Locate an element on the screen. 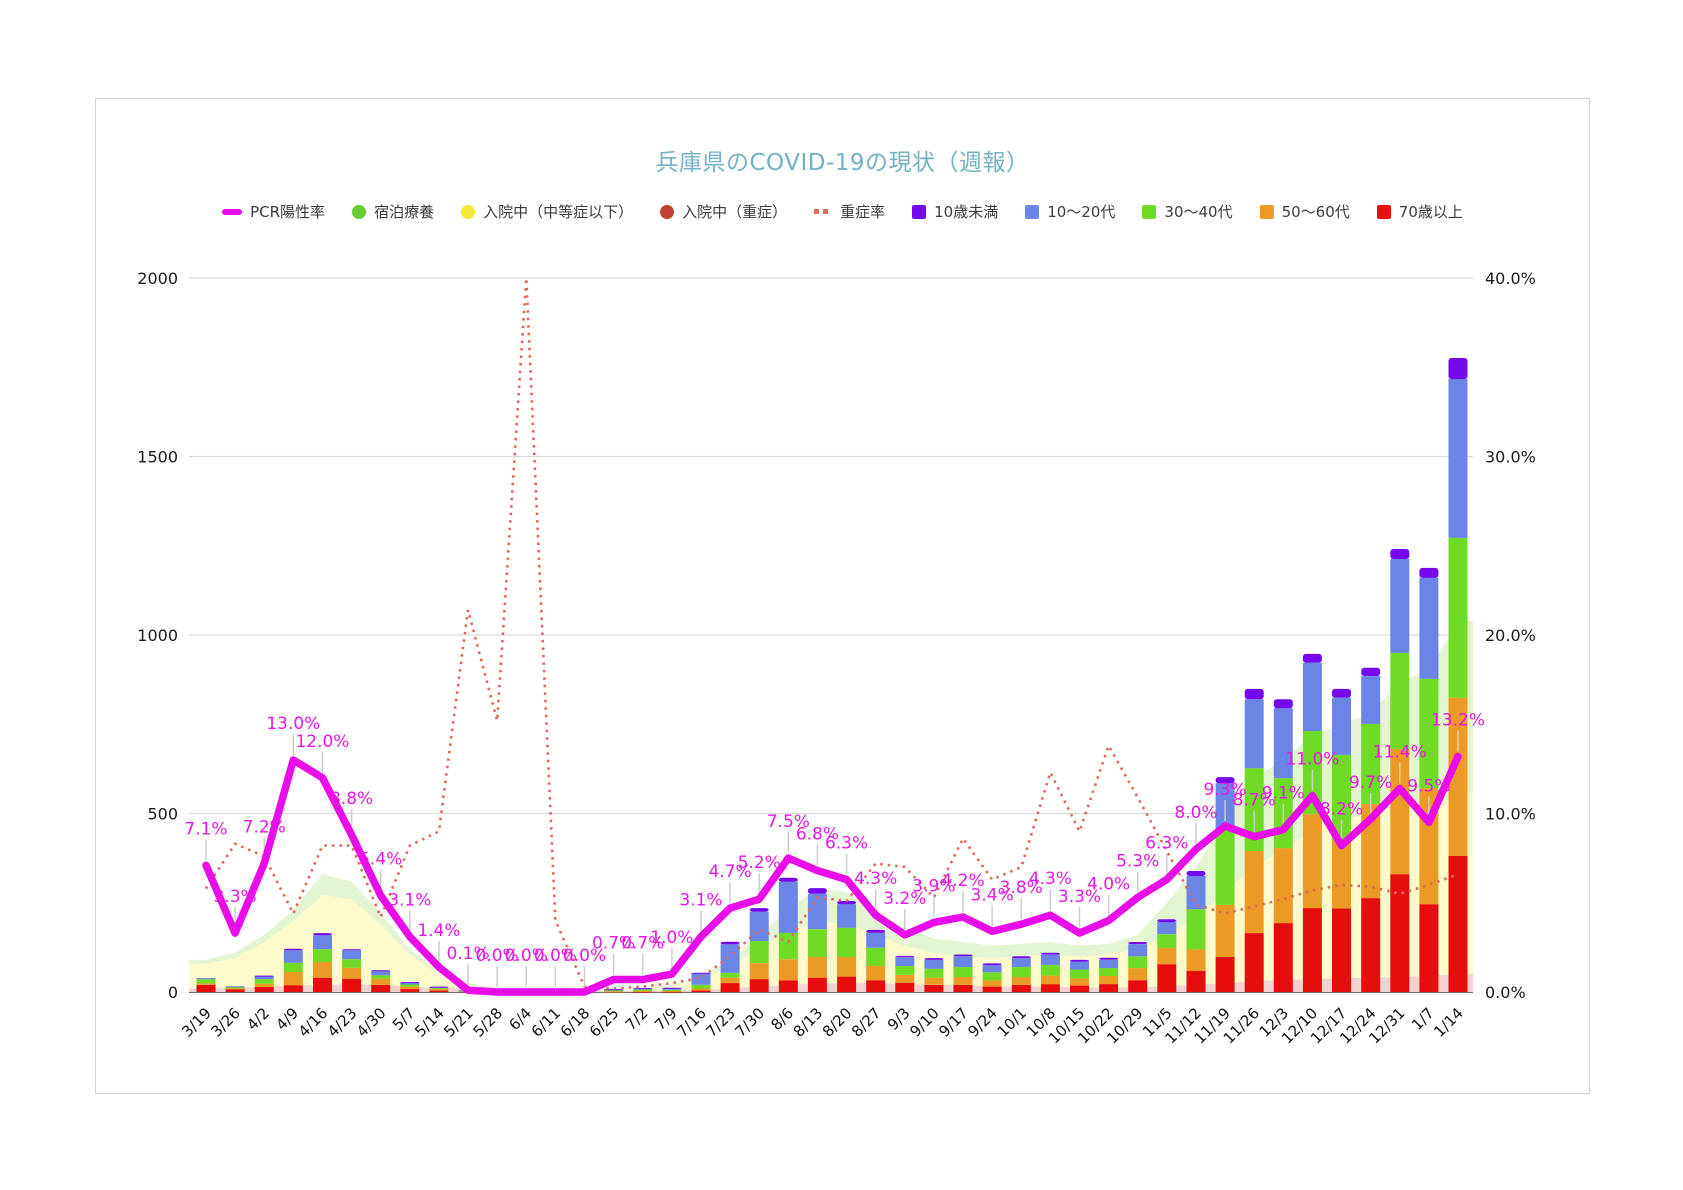 The width and height of the screenshot is (1683, 1190). legend-item-9: 70歳以上 is located at coordinates (1419, 211).